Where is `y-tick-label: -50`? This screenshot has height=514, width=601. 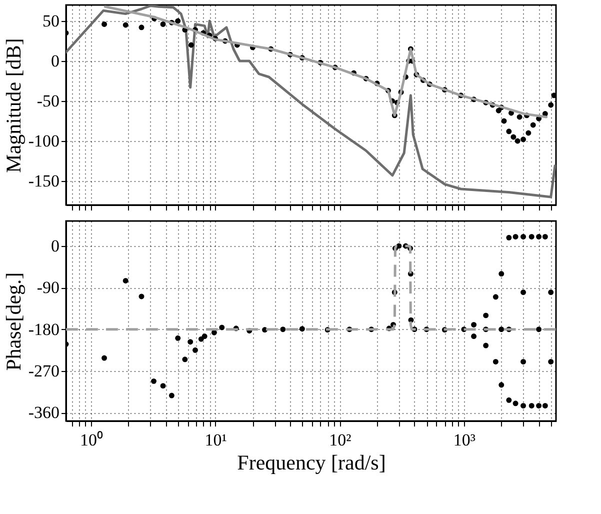
y-tick-label: -50 is located at coordinates (48, 101).